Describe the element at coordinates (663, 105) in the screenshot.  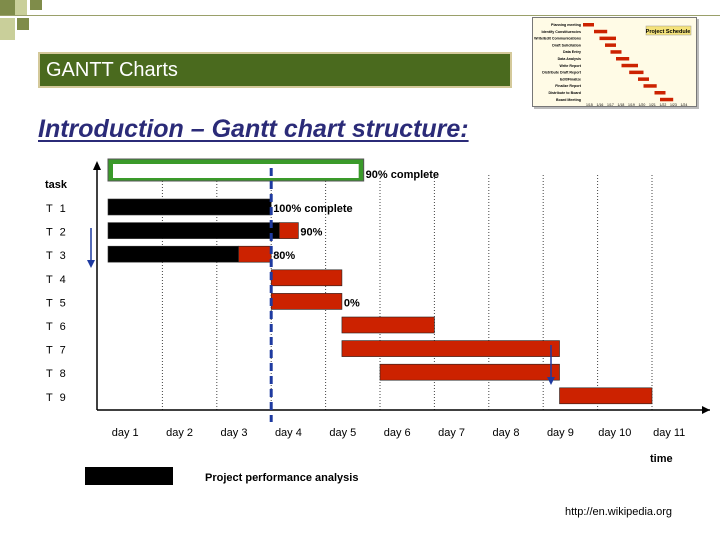
I see `thumbnail-day-label: 1/22` at that location.